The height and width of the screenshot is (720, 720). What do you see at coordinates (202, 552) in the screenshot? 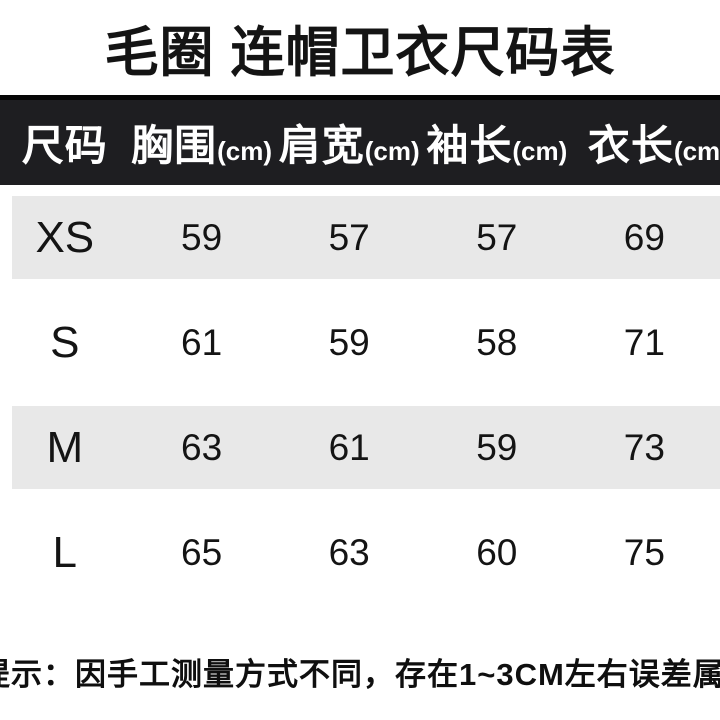
I see `chest-cell: 65` at bounding box center [202, 552].